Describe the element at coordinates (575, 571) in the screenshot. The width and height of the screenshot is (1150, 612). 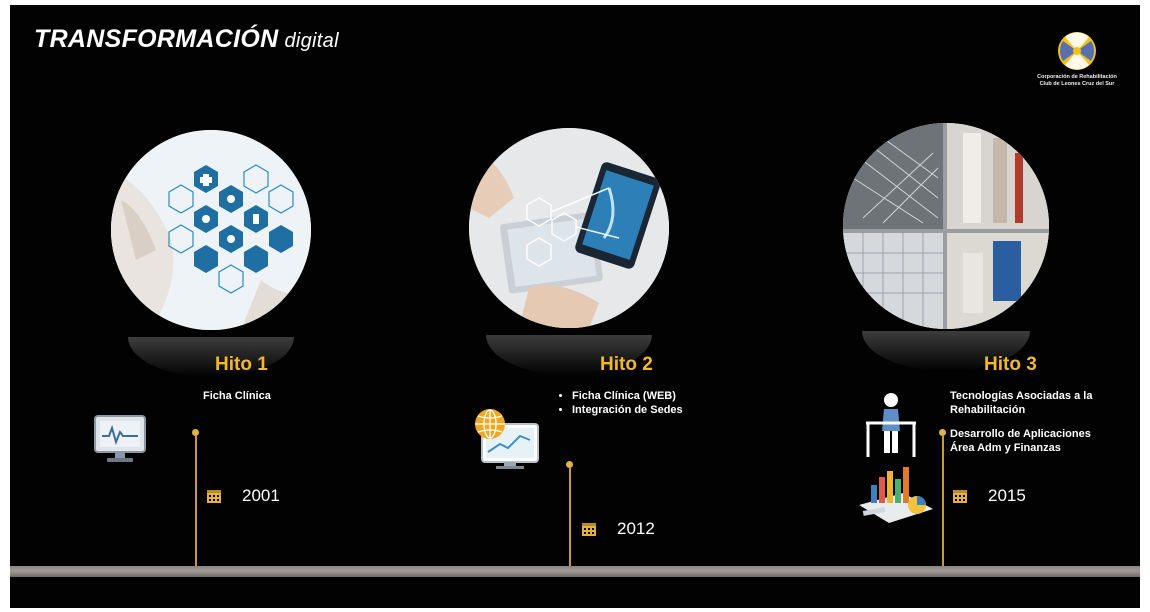
I see `footer-bar` at that location.